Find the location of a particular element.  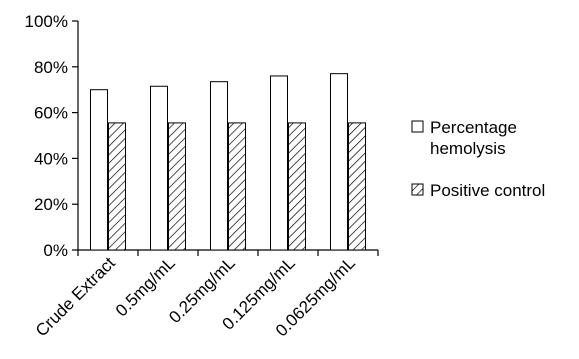

legend-label: Positive control is located at coordinates (487, 190).